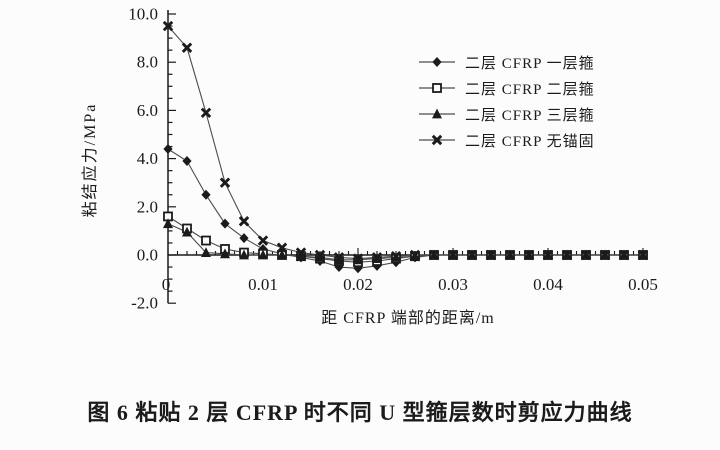 The width and height of the screenshot is (720, 450). What do you see at coordinates (643, 284) in the screenshot?
I see `x-tick-label: 0.05` at bounding box center [643, 284].